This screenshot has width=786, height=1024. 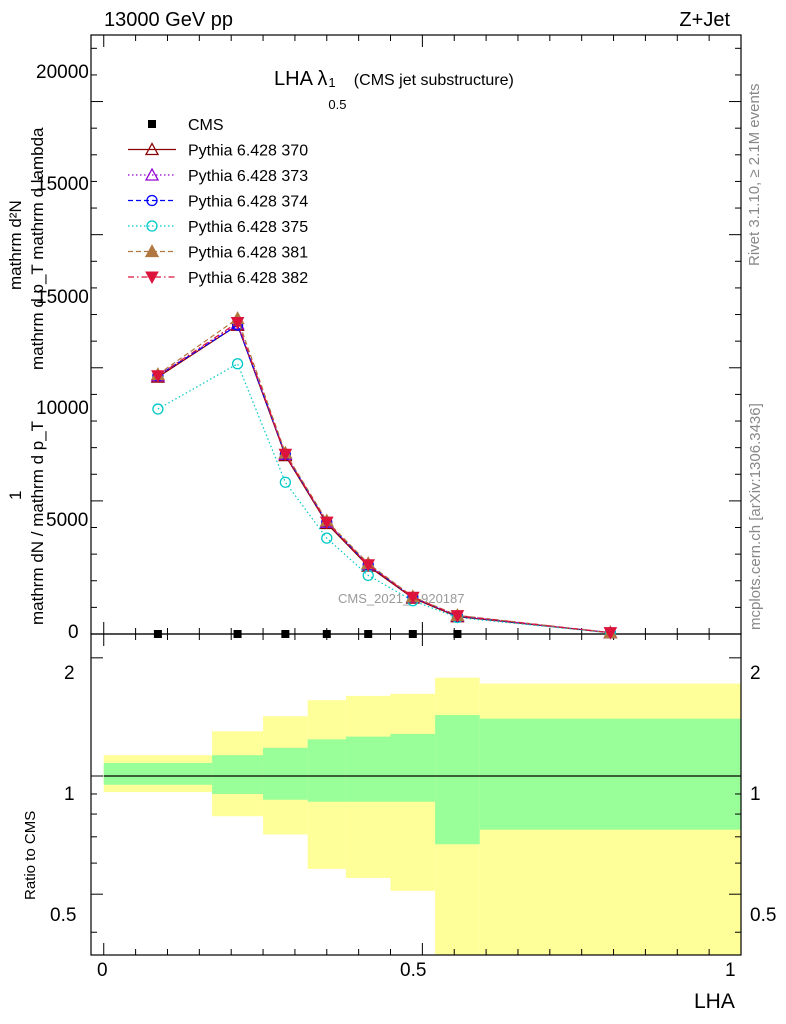 I want to click on legend-label-4: Pythia 6.428 375, so click(x=248, y=227).